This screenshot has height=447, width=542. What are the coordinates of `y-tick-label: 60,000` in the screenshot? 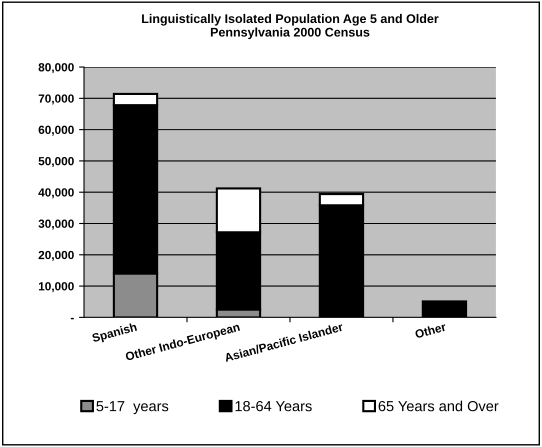 It's located at (56, 131).